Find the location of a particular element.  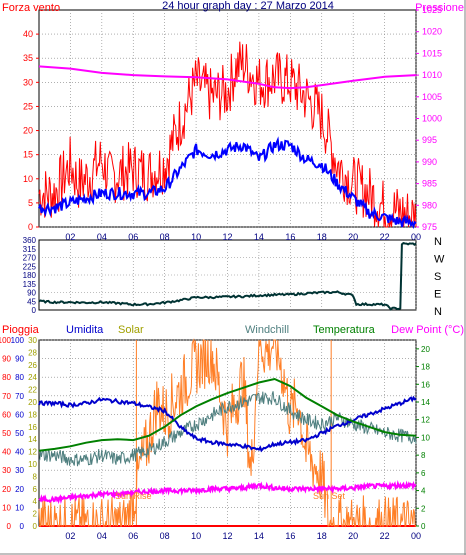

x-tick-label: 14 is located at coordinates (259, 237).